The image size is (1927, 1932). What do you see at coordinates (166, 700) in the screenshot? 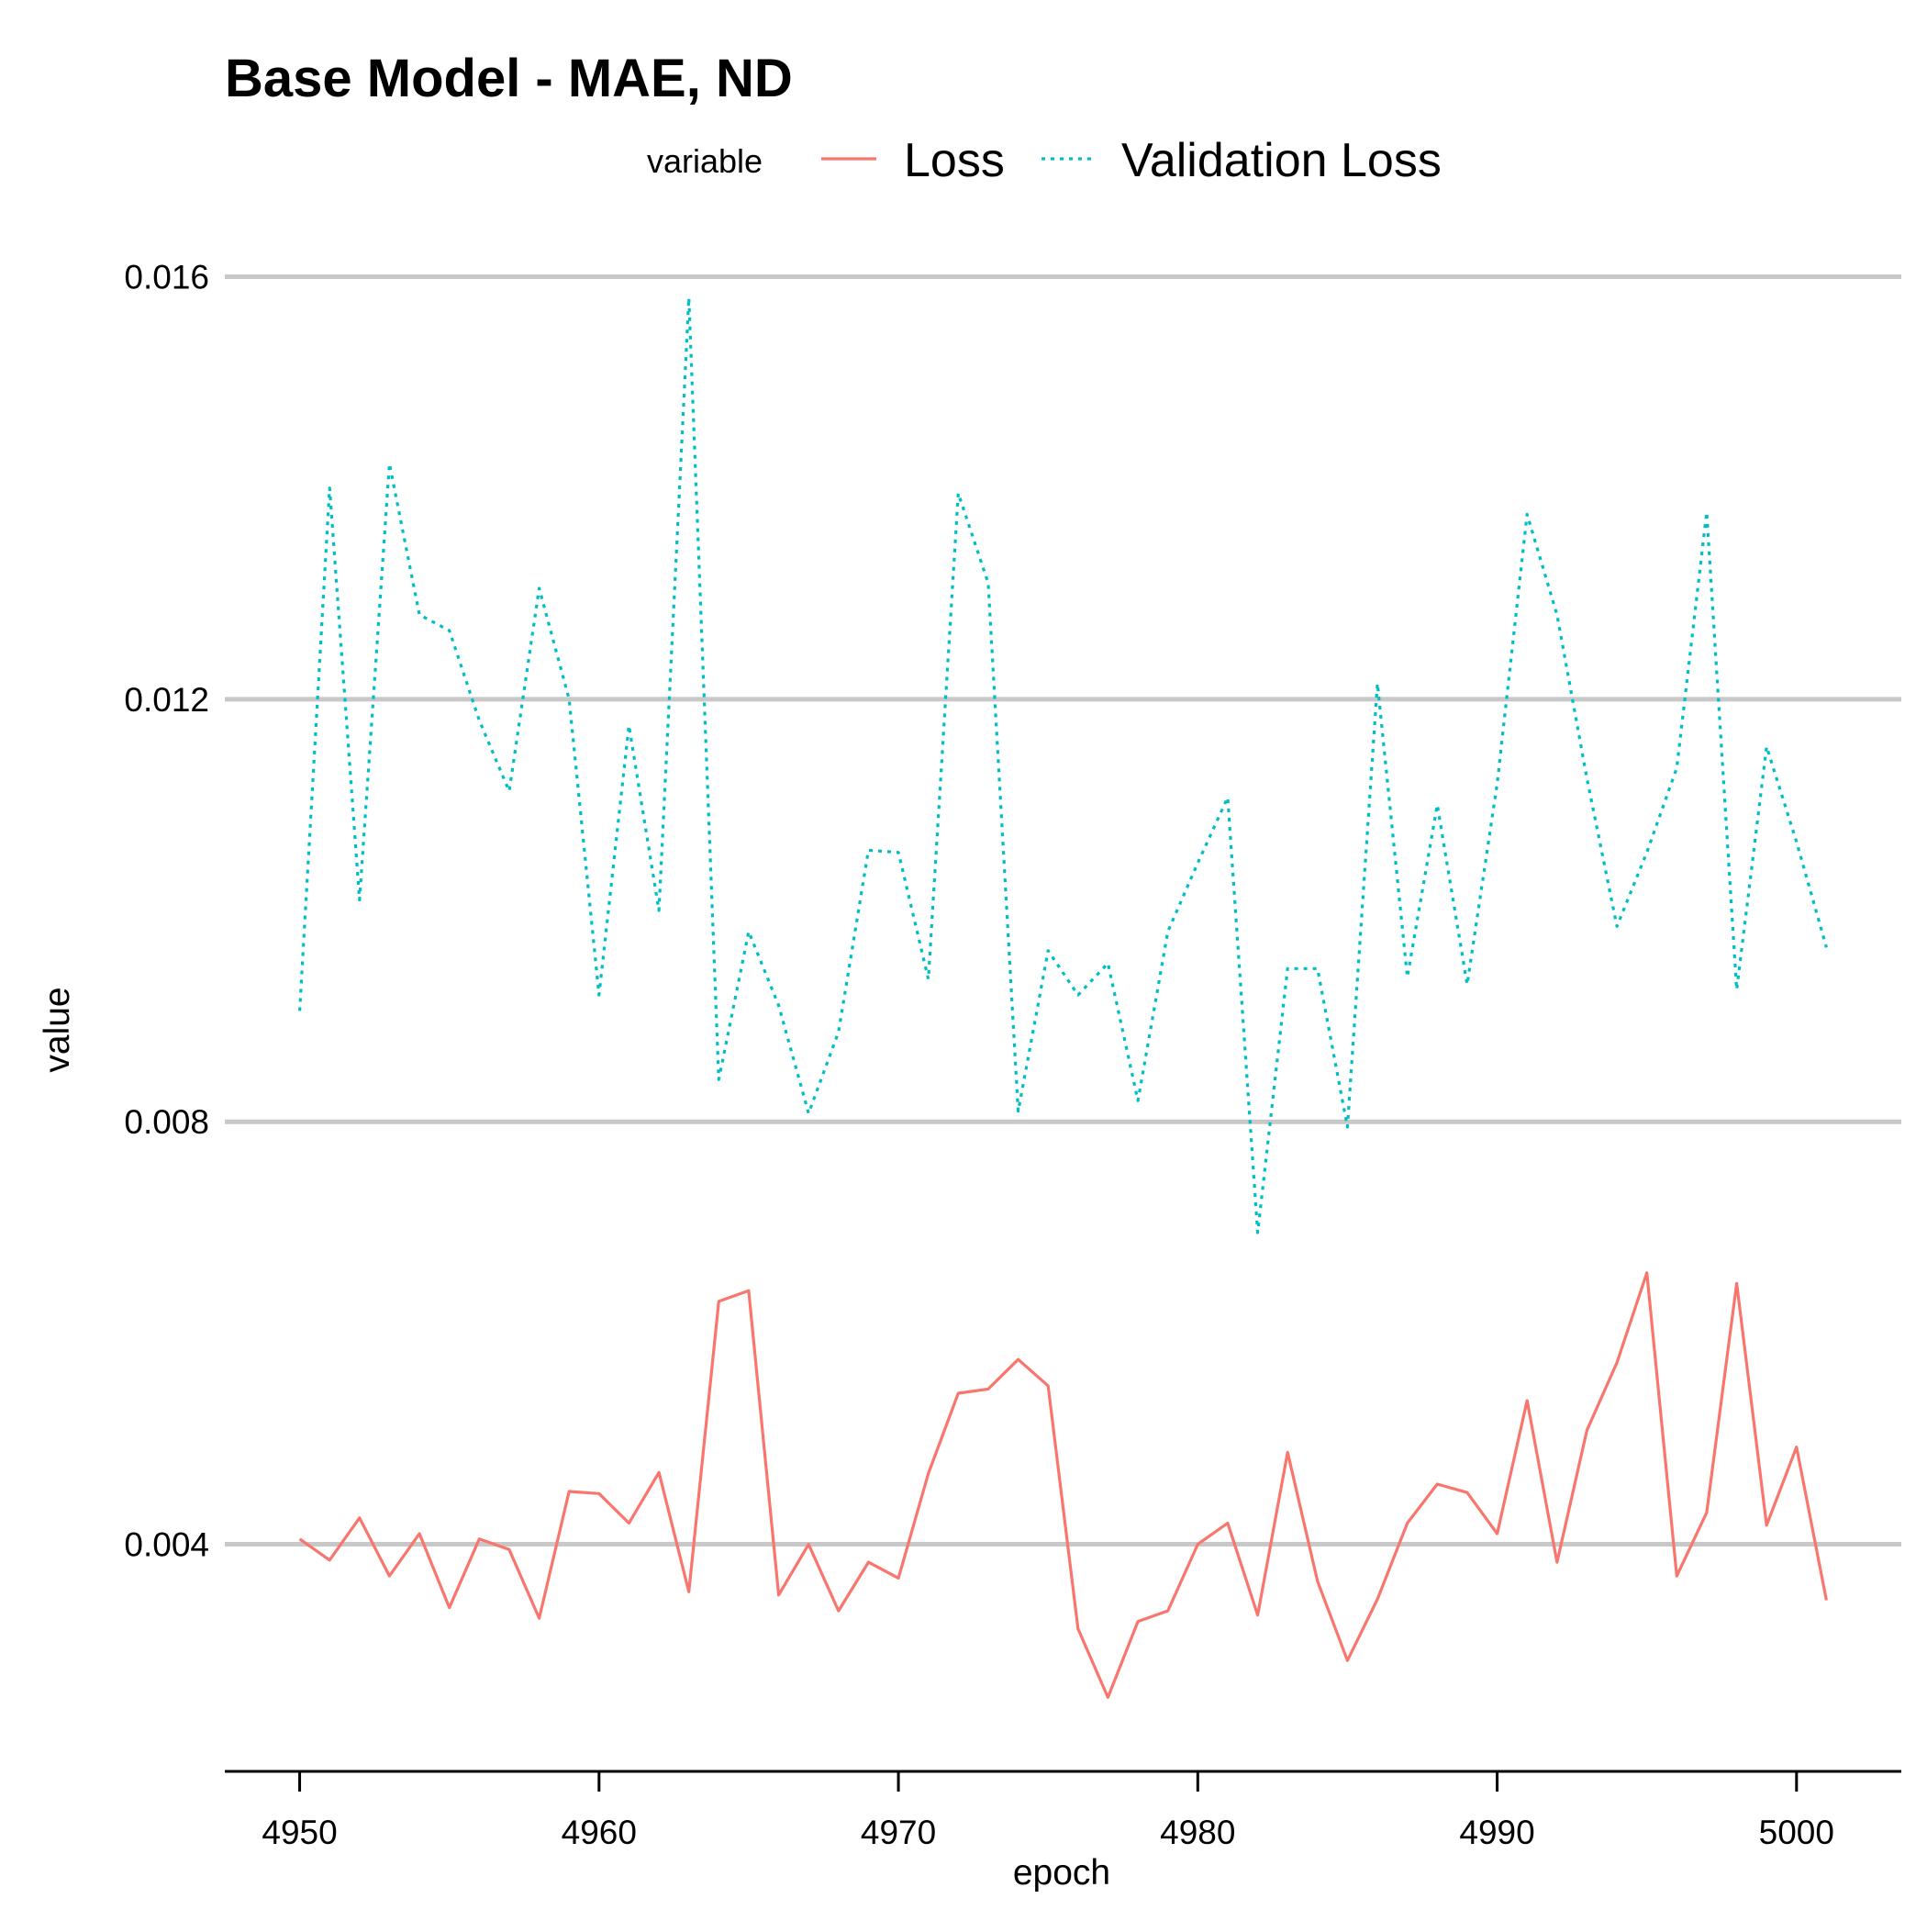
I see `y-tick-label: 0.012` at bounding box center [166, 700].